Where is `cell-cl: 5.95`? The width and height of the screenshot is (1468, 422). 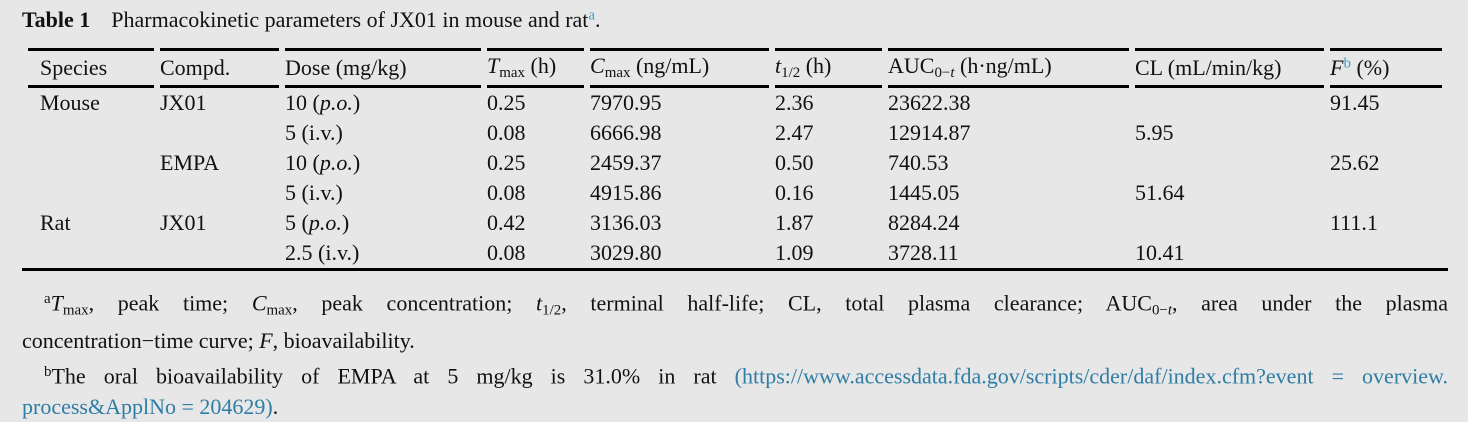 cell-cl: 5.95 is located at coordinates (1154, 132).